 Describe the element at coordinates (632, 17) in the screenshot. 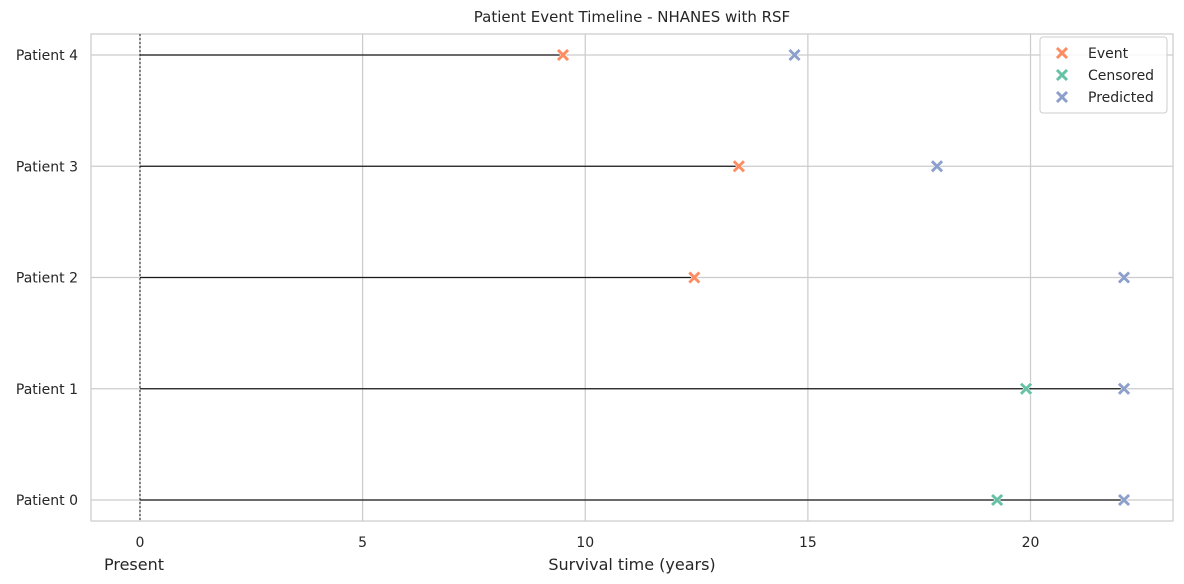

I see `chart-title: Patient Event Timeline - NHANES with RSF` at that location.